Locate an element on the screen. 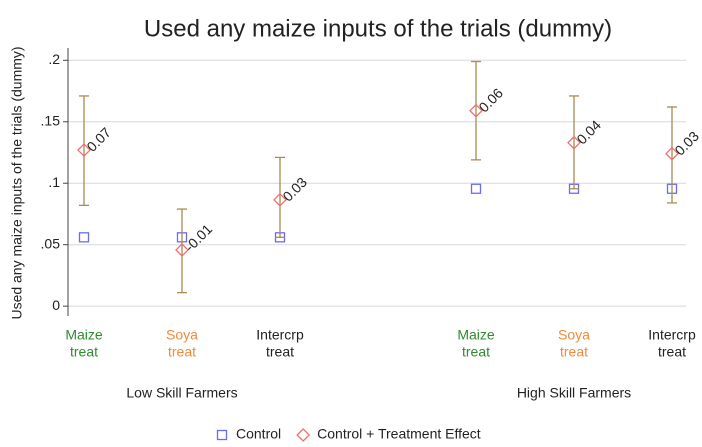 This screenshot has width=702, height=447. y-tick-label: 0 is located at coordinates (56, 305).